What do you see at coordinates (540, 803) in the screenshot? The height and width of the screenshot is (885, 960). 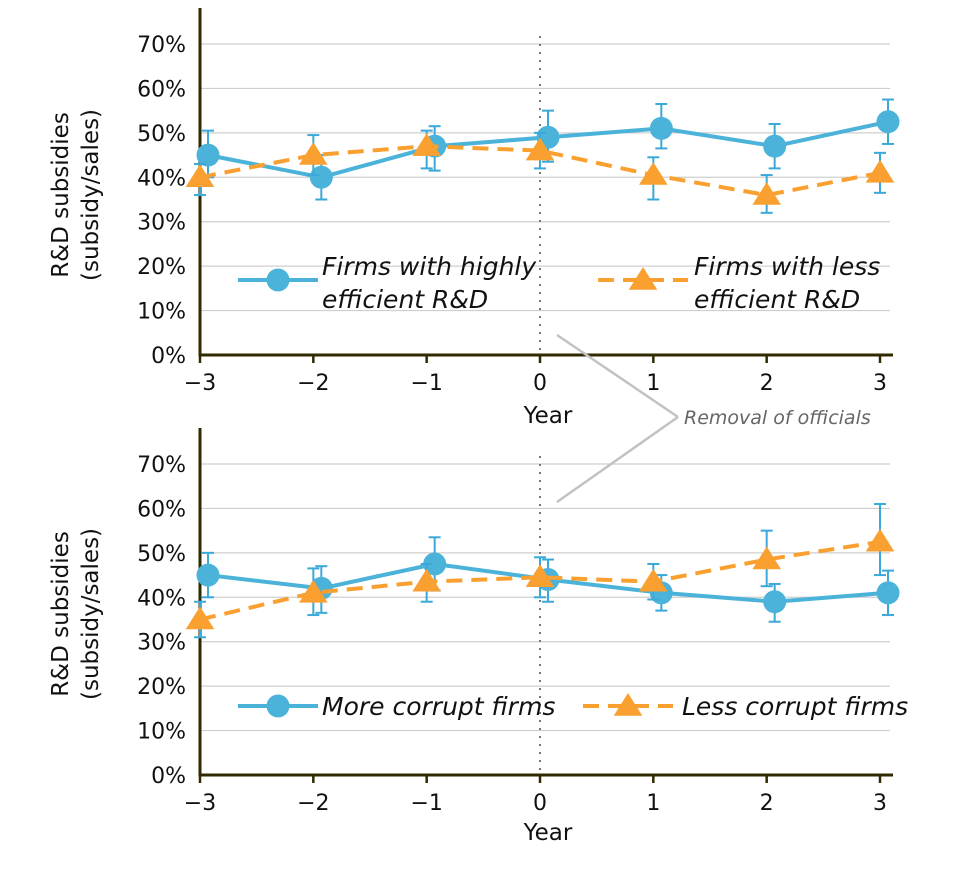 I see `bottom-xtick-label: 0` at bounding box center [540, 803].